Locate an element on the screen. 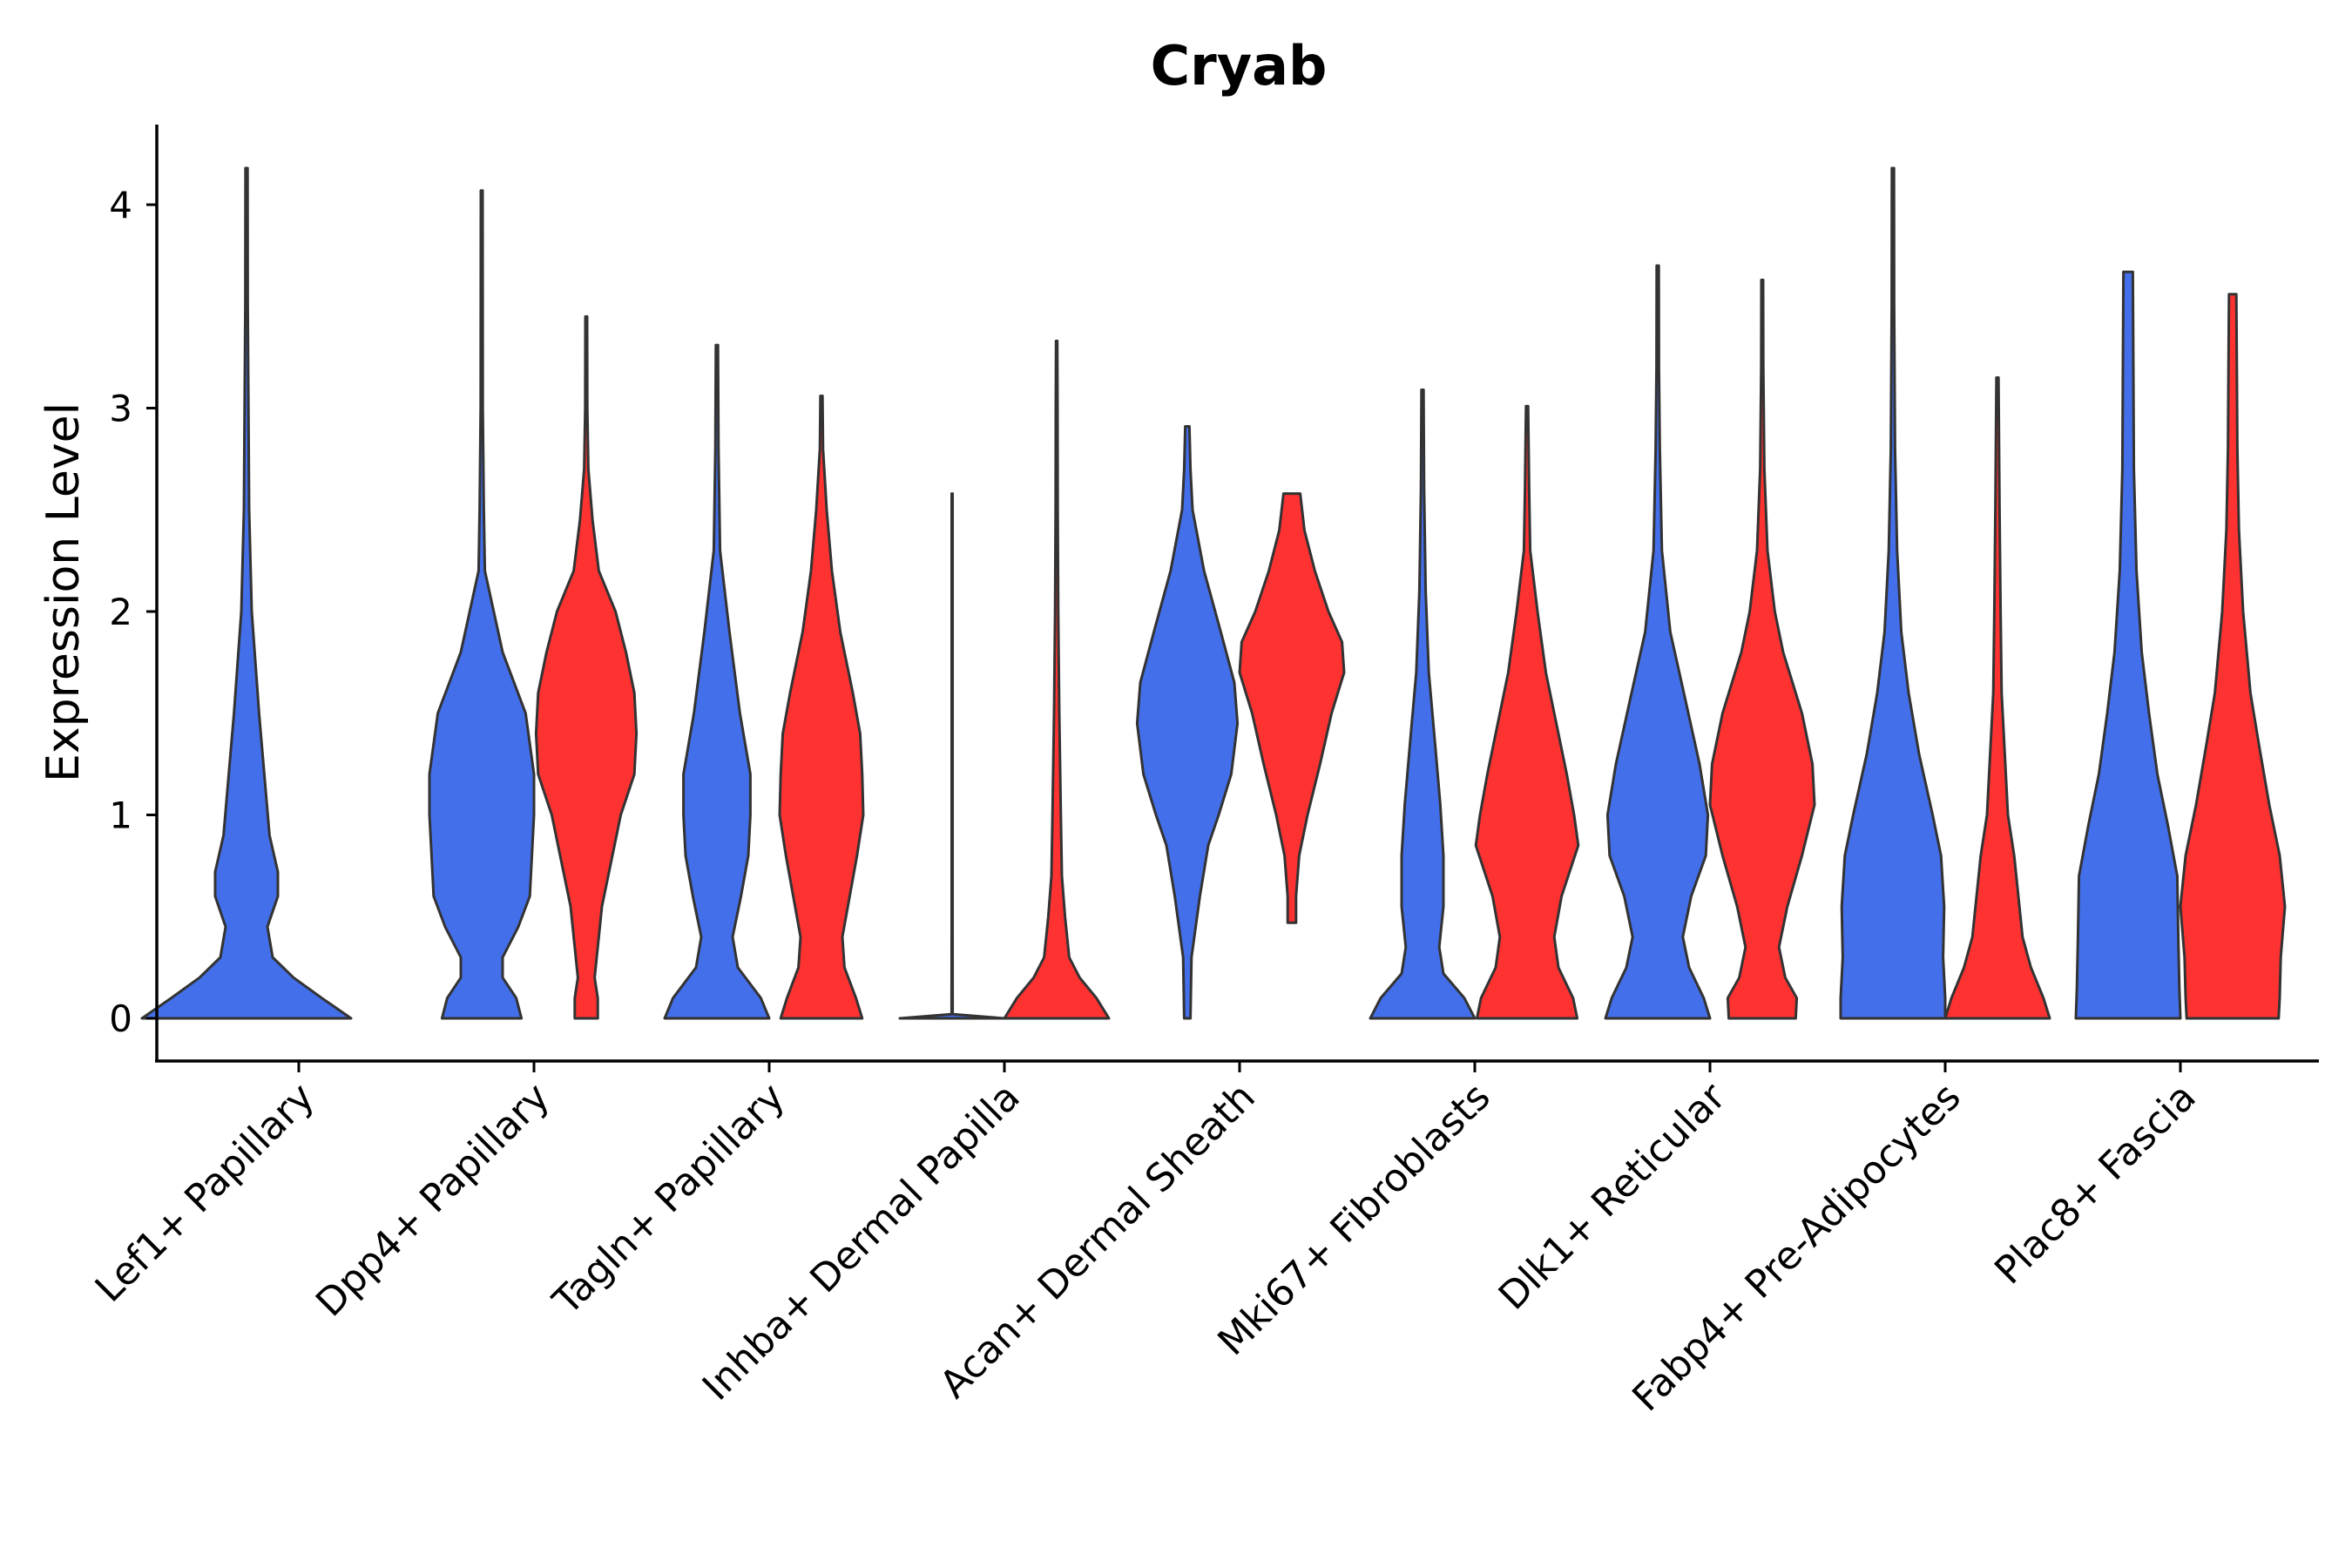  violin-mki67-fibroblasts-blue is located at coordinates (1423, 704).